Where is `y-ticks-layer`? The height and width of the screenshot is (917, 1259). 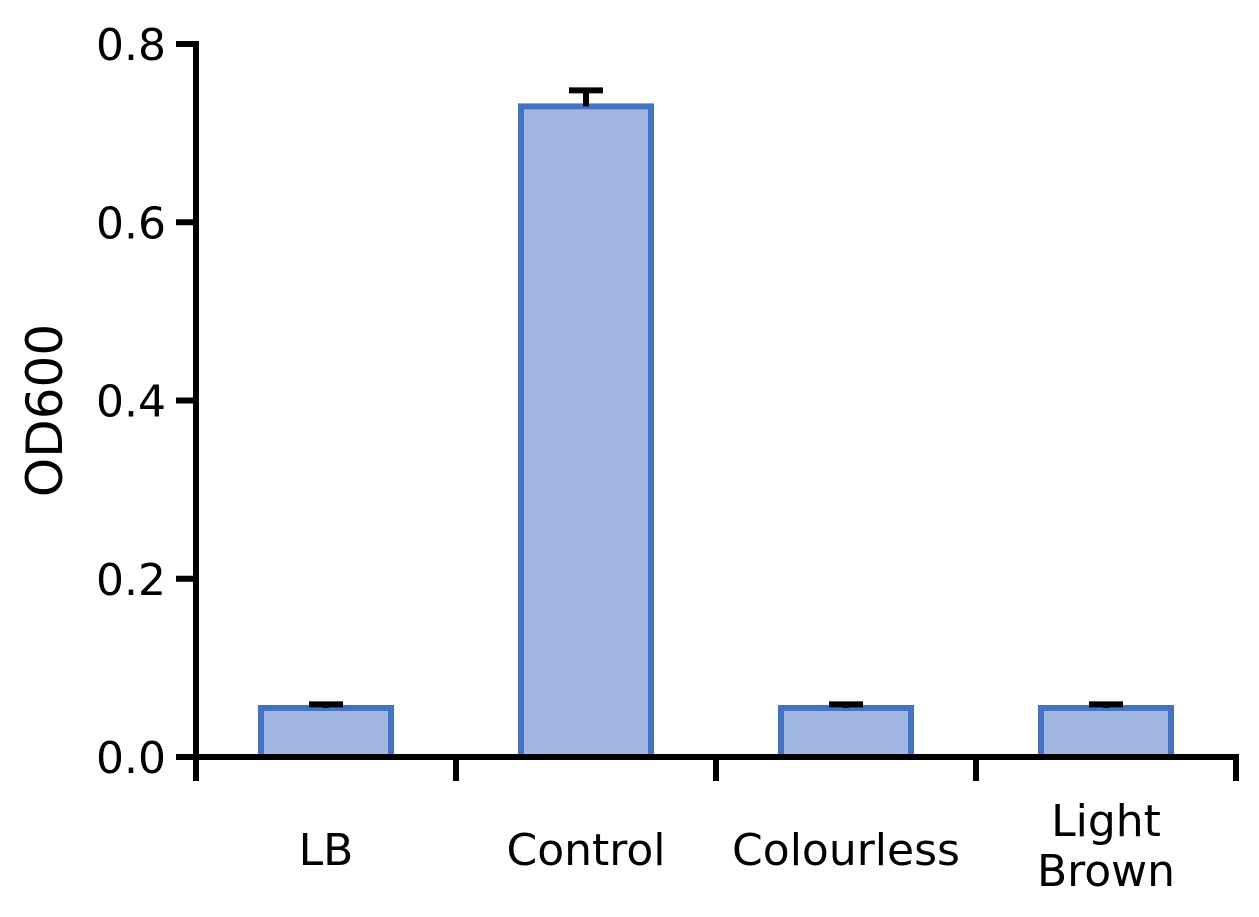
y-ticks-layer is located at coordinates (186, 400).